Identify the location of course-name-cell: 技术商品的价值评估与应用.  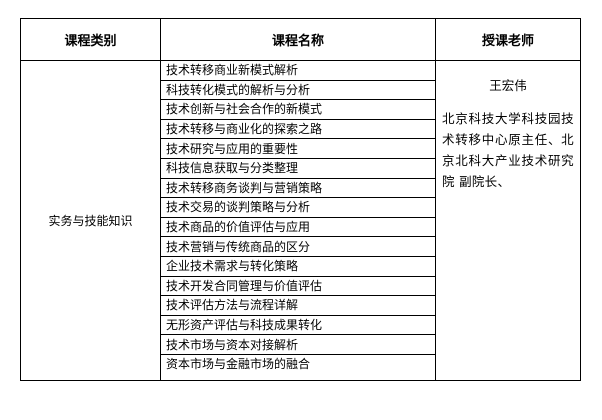
(298, 227).